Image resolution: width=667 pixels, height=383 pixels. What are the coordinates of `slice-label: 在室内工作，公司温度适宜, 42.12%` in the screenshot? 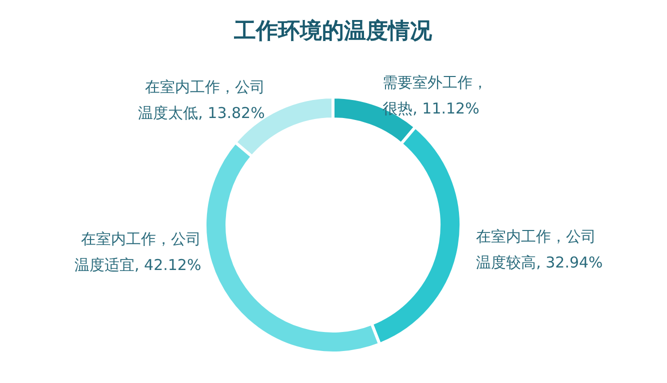 It's located at (138, 252).